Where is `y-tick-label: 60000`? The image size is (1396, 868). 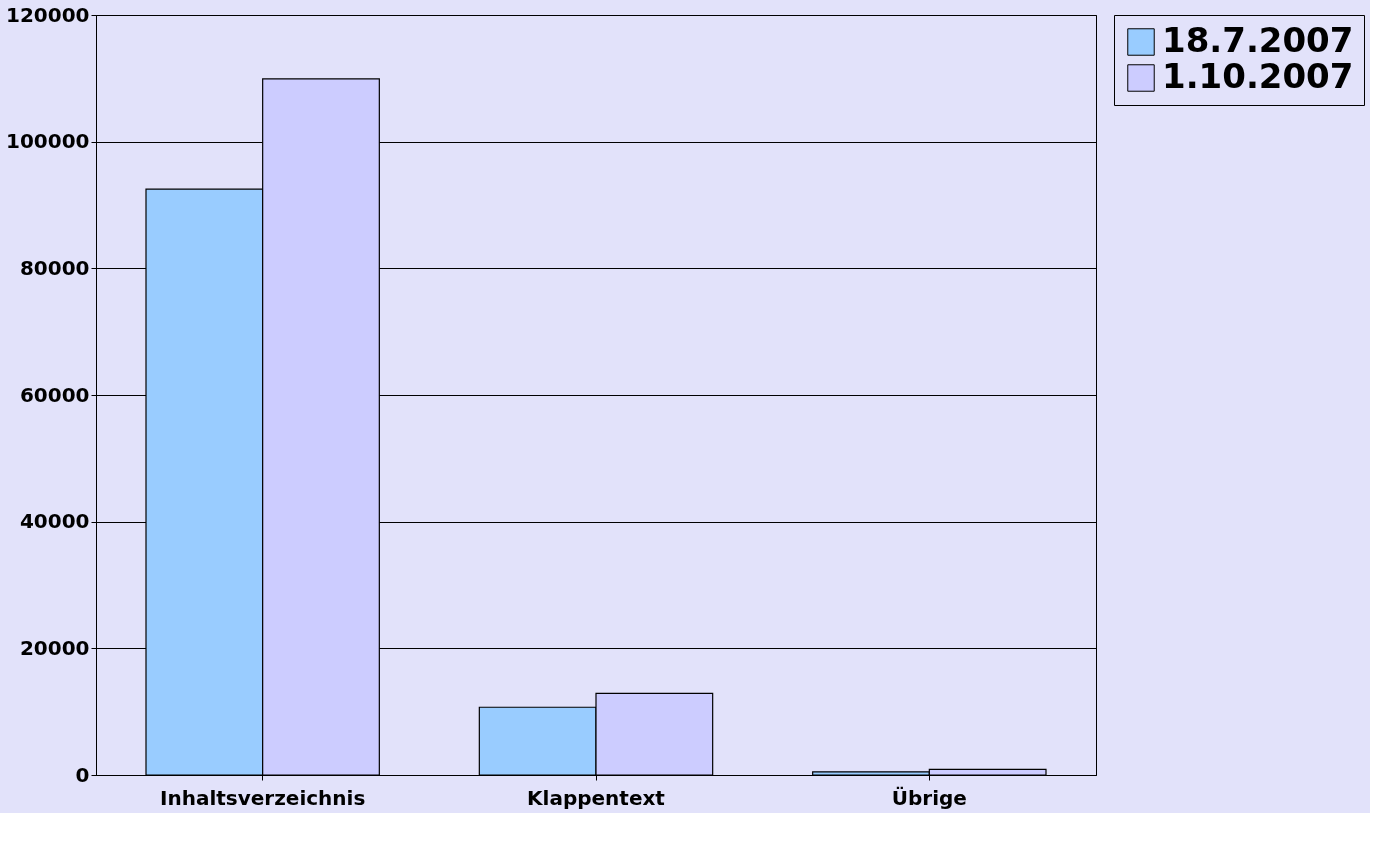 y-tick-label: 60000 is located at coordinates (54, 394).